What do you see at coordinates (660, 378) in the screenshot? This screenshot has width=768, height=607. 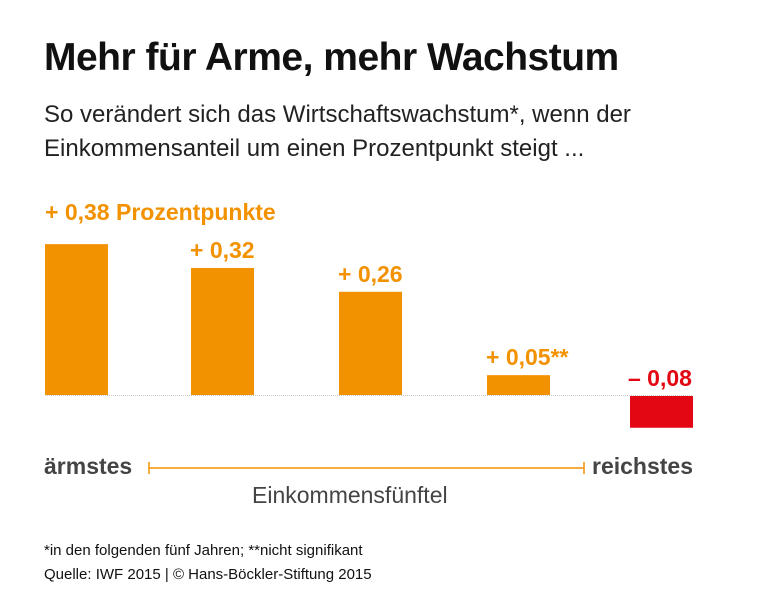 I see `data-label: – 0,08` at bounding box center [660, 378].